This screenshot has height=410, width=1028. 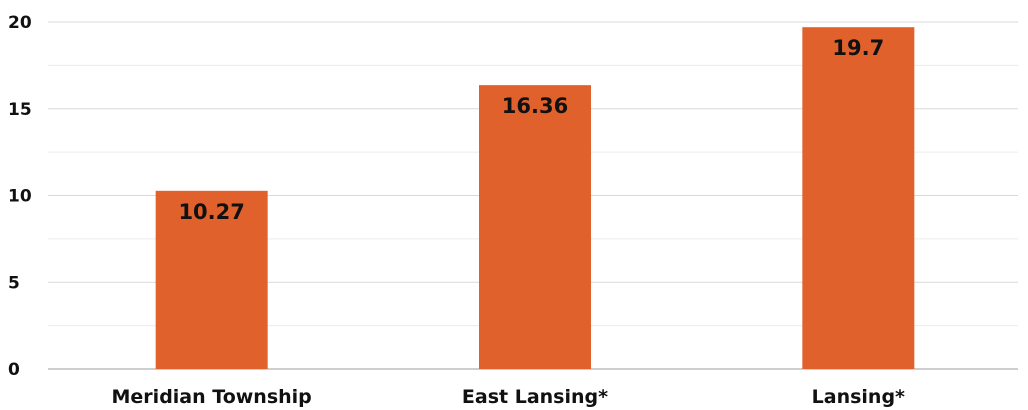 I want to click on y-tick-label: 15, so click(x=20, y=110).